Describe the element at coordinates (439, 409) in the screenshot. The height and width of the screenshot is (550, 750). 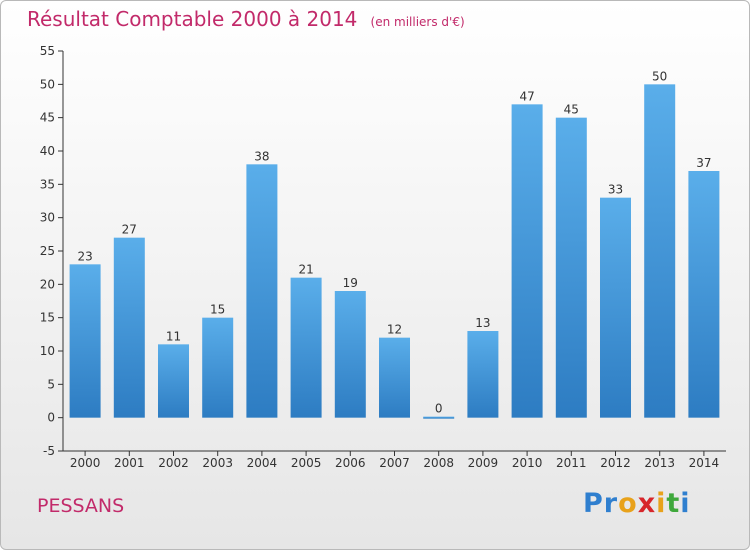
I see `data-label: 0` at that location.